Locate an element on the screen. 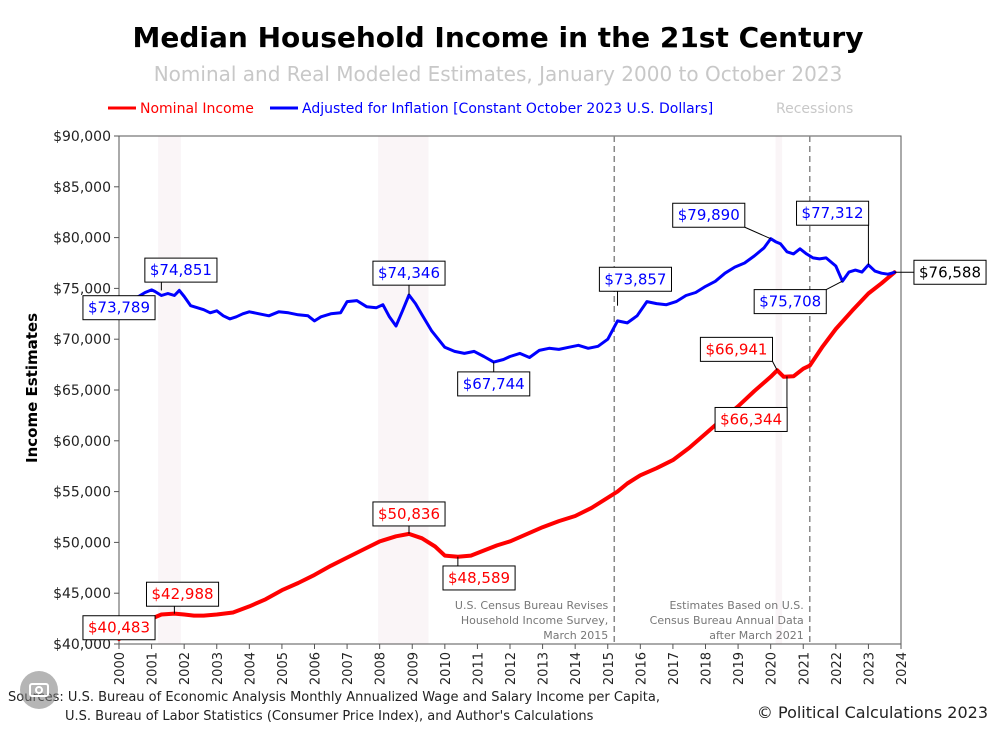 This screenshot has width=1000, height=731. x-tick-label: 2024 is located at coordinates (902, 668).